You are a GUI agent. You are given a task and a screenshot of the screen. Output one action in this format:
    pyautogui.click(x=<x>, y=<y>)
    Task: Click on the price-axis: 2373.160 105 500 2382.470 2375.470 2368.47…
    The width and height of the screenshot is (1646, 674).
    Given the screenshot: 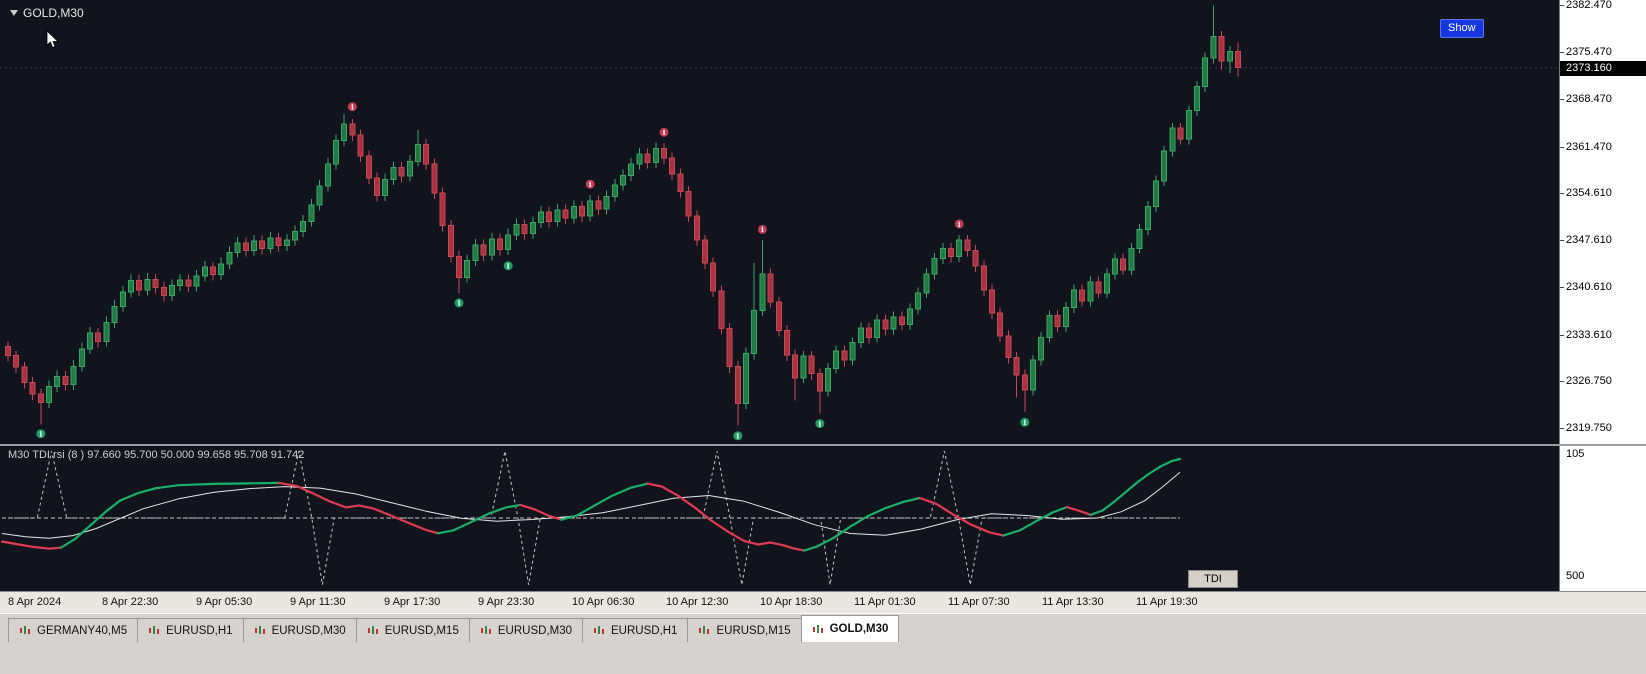 What is the action you would take?
    pyautogui.click(x=1602, y=295)
    